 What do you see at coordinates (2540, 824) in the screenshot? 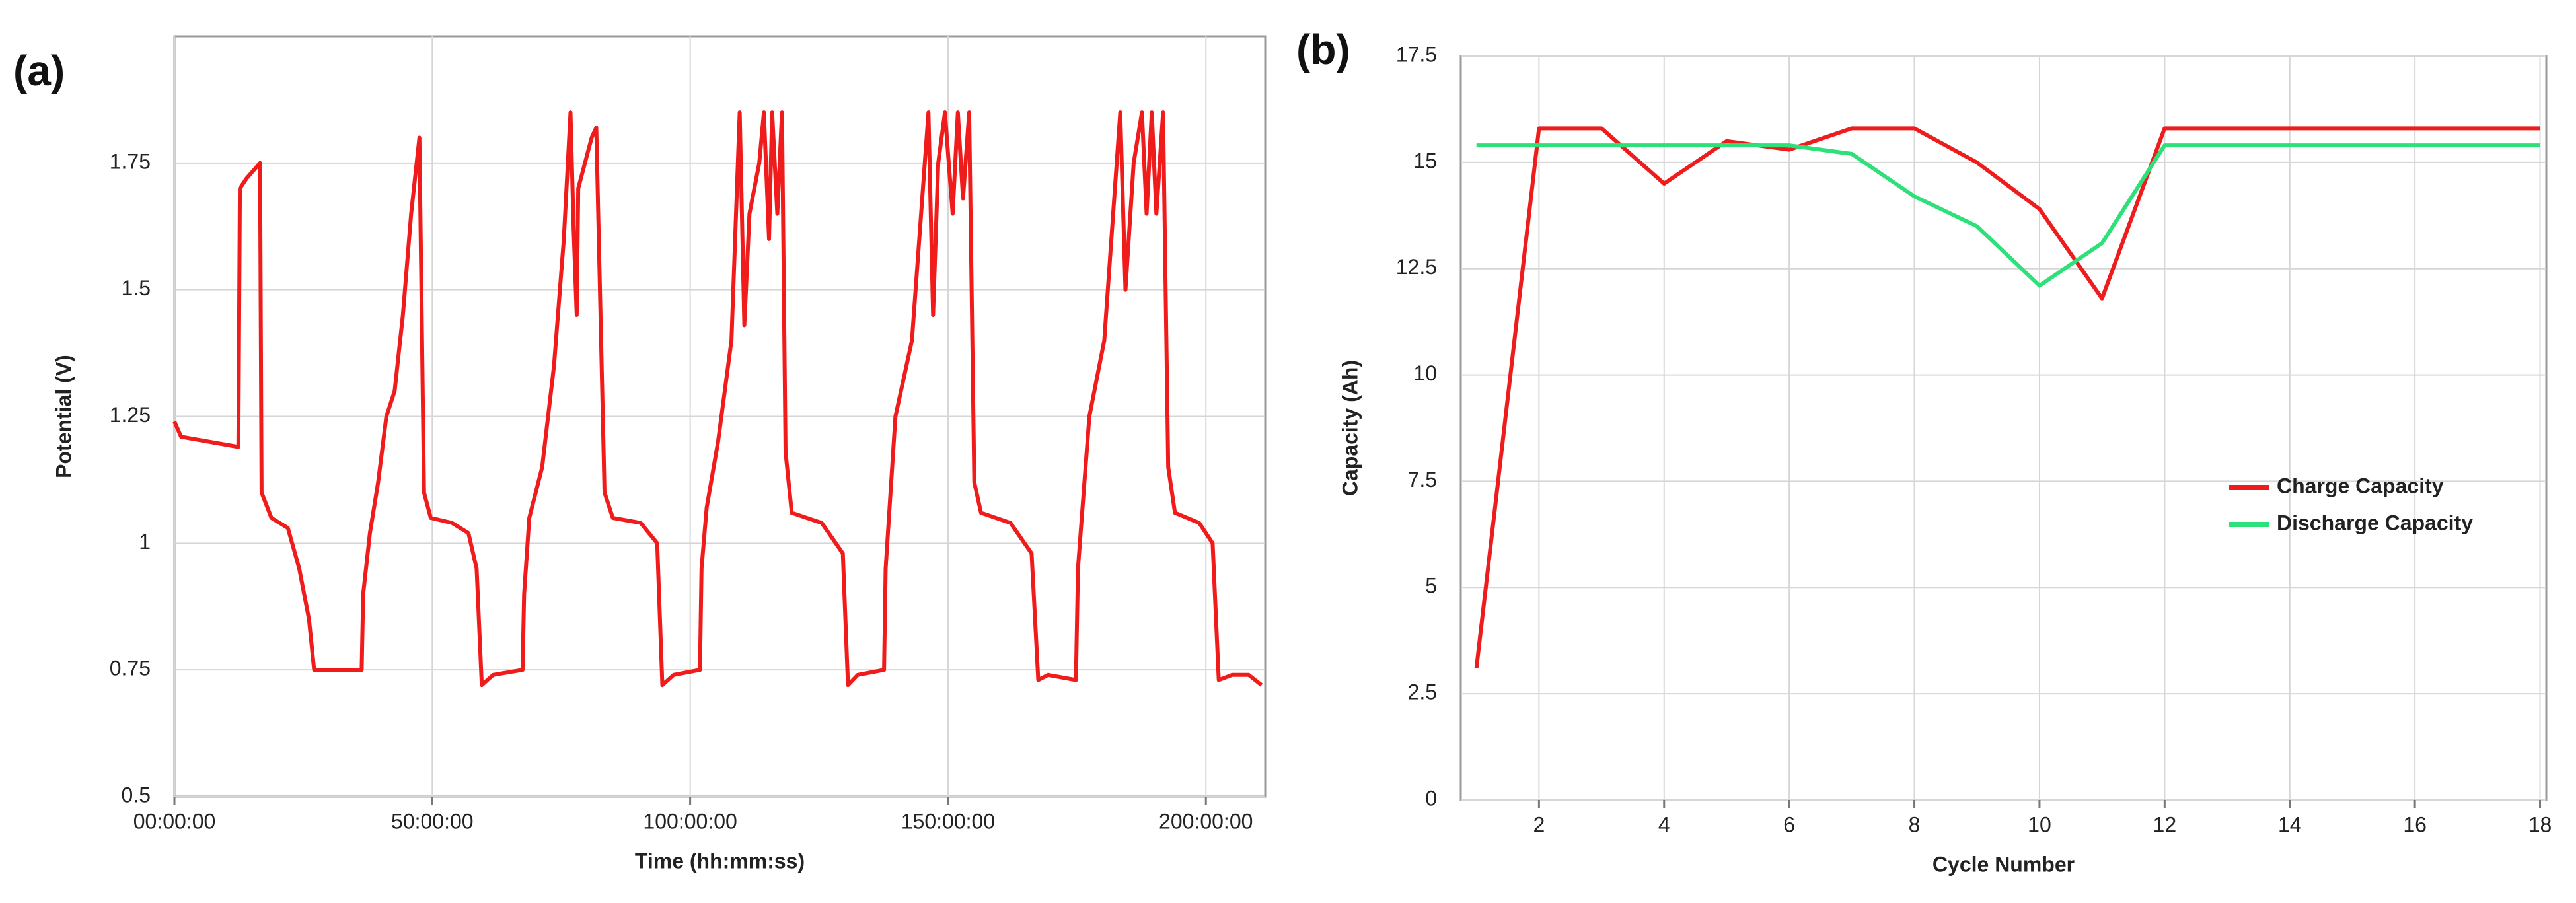
I see `x-tick-label: 18` at bounding box center [2540, 824].